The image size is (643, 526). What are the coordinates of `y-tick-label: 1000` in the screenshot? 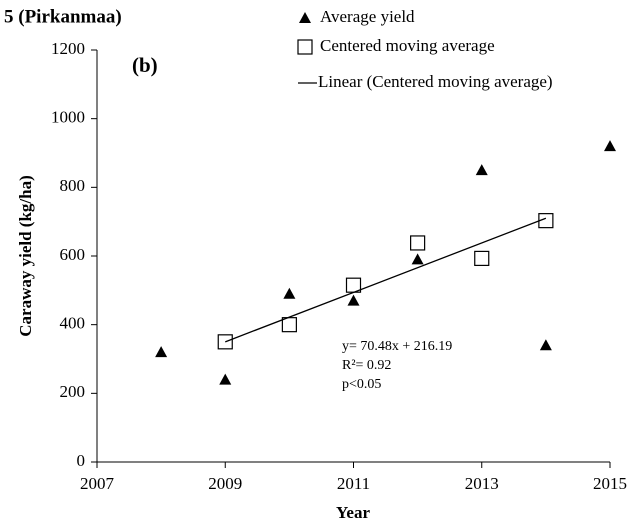 It's located at (68, 117).